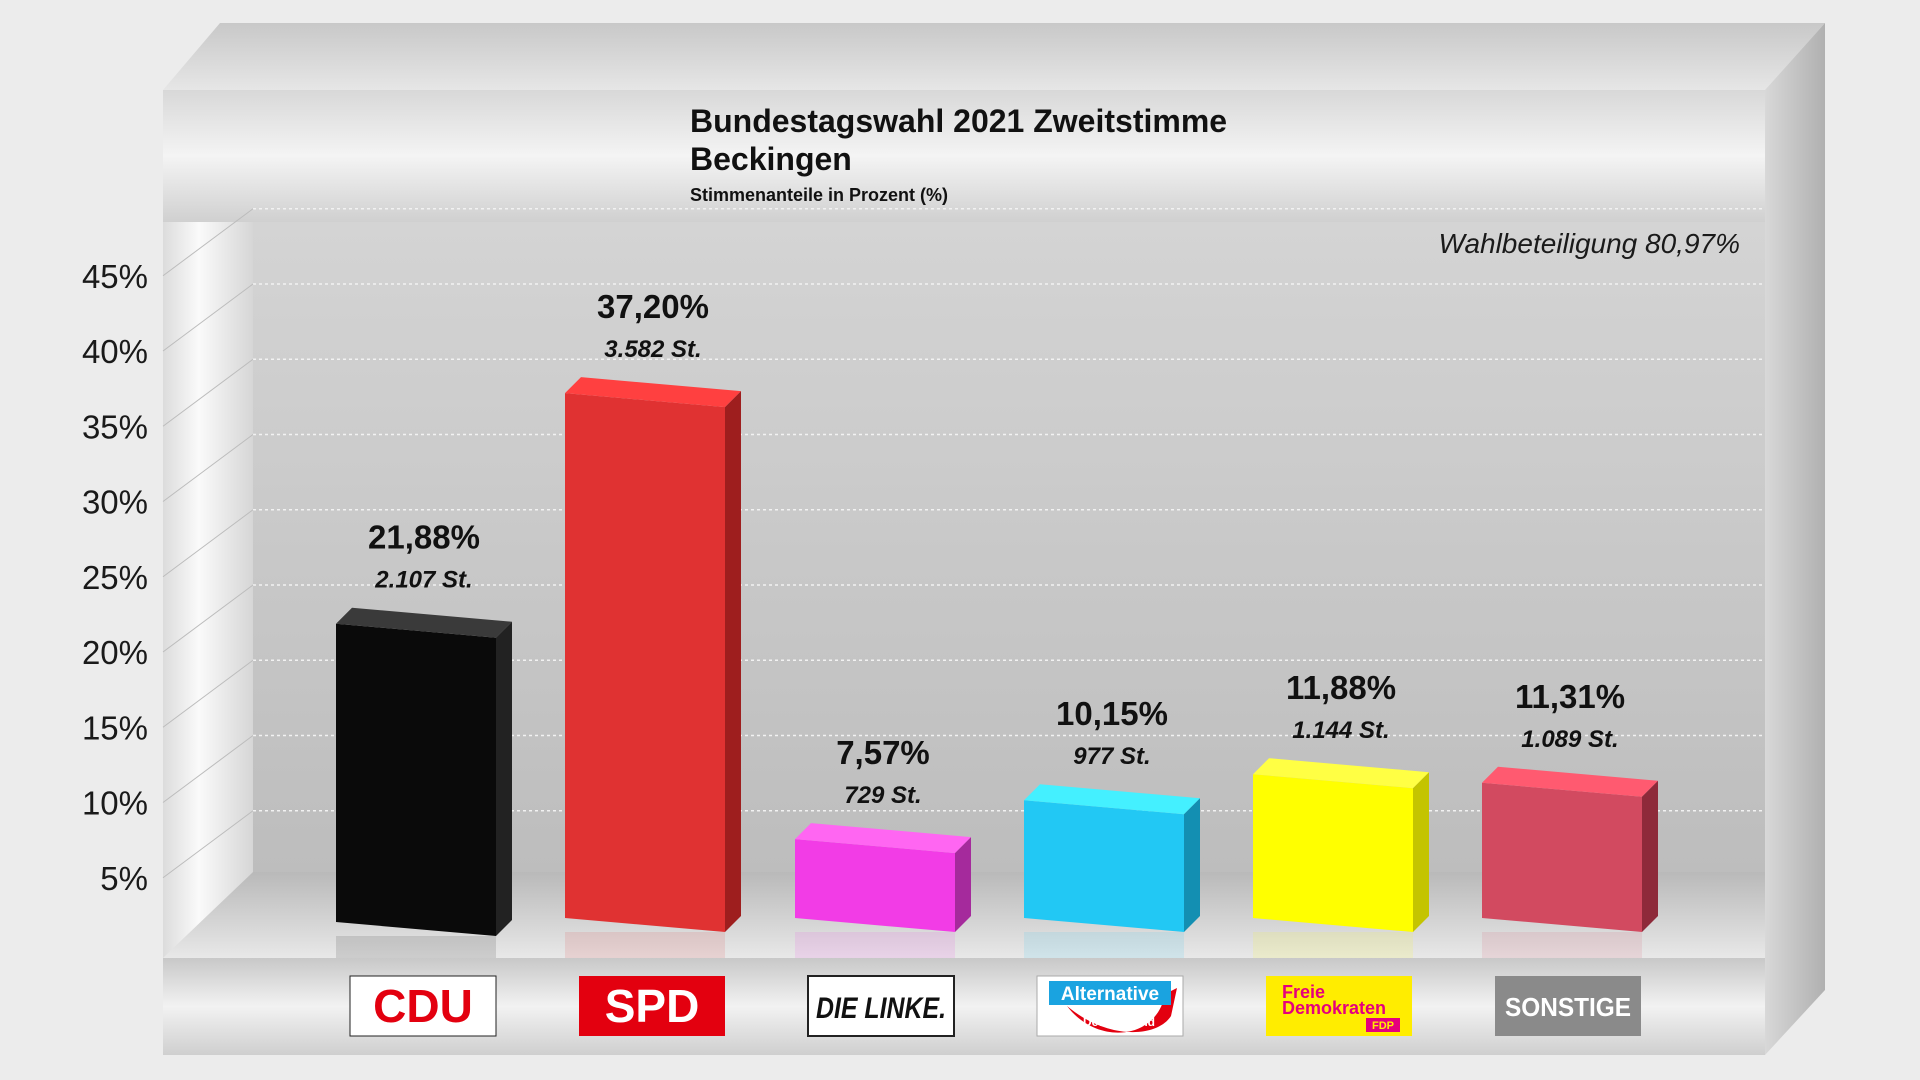  I want to click on logo-linke: DIE LINKE., so click(881, 1006).